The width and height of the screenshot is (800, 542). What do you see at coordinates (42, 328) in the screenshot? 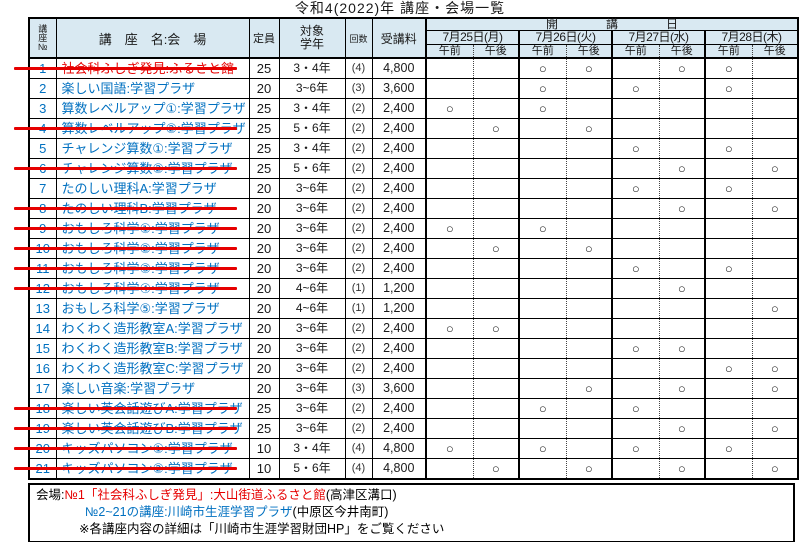
I see `course-no: 14` at bounding box center [42, 328].